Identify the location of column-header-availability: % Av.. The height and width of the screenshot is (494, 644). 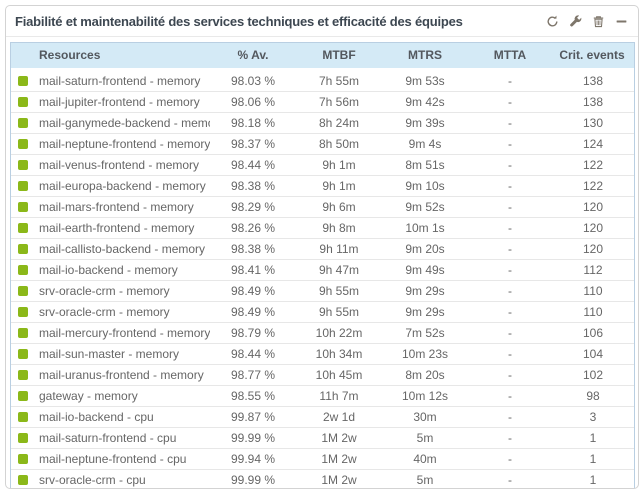
(253, 57).